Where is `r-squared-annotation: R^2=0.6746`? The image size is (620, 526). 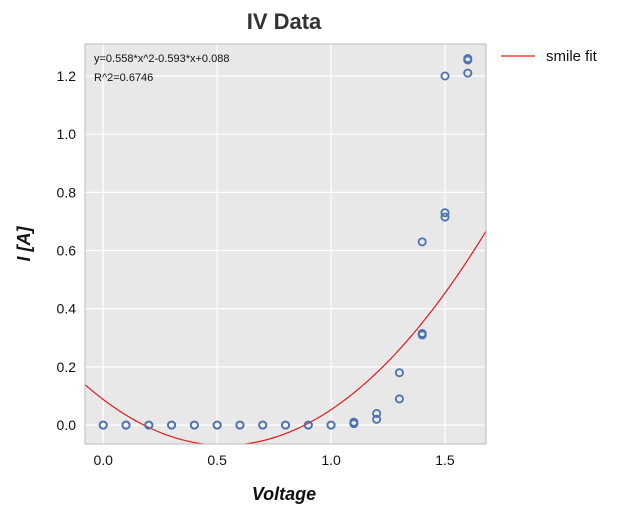 r-squared-annotation: R^2=0.6746 is located at coordinates (123, 78).